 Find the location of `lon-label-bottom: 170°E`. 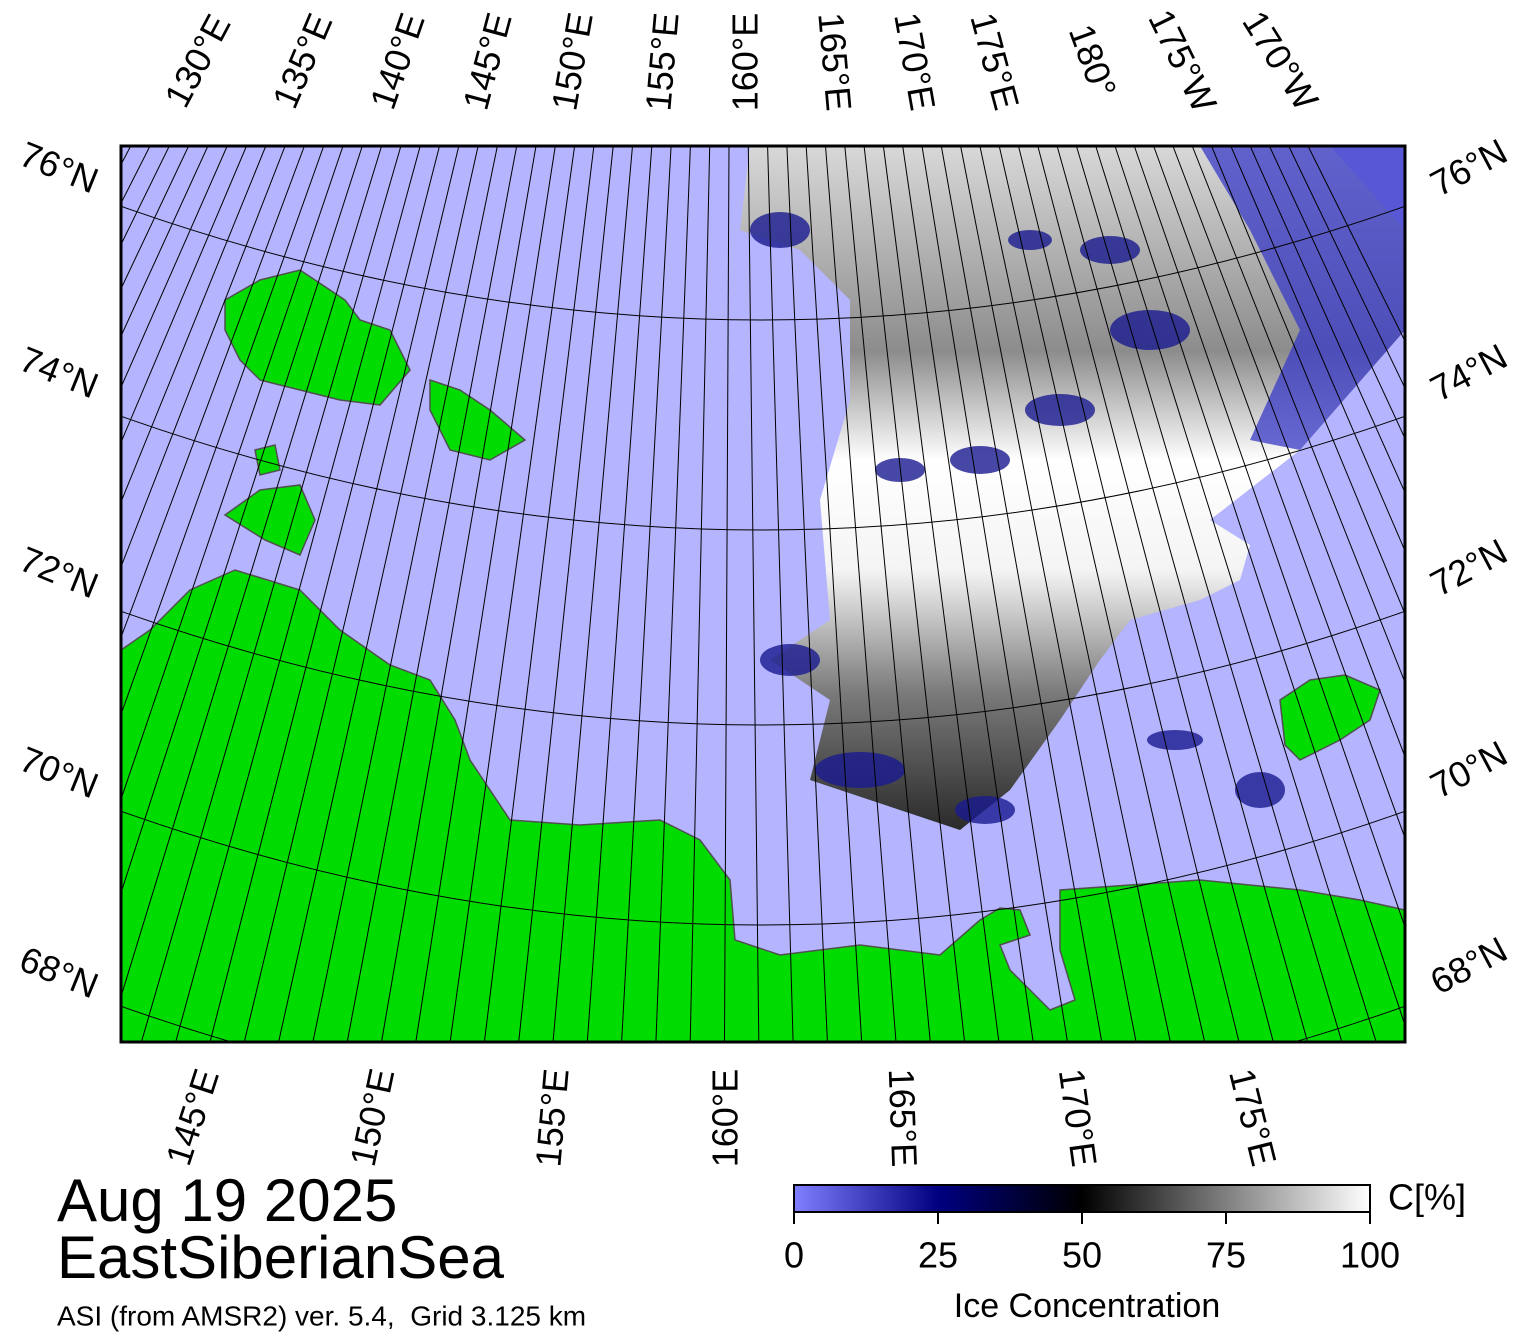

lon-label-bottom: 170°E is located at coordinates (1078, 1117).